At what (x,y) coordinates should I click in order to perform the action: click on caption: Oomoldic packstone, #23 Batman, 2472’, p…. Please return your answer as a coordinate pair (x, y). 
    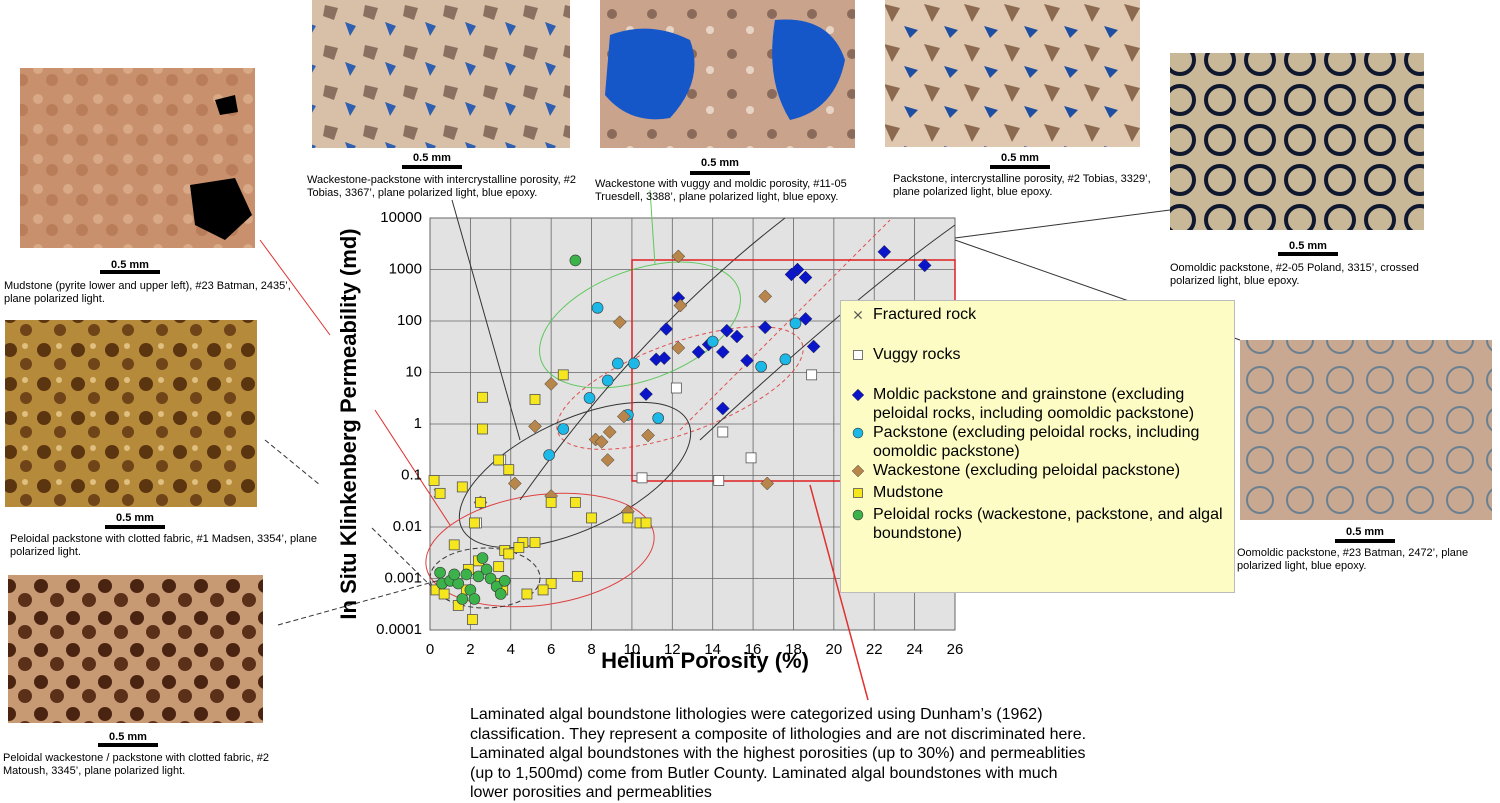
    Looking at the image, I should click on (1353, 559).